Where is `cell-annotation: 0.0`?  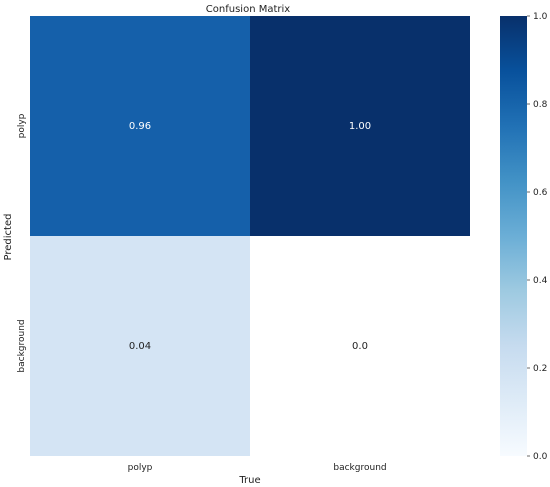
cell-annotation: 0.0 is located at coordinates (360, 346).